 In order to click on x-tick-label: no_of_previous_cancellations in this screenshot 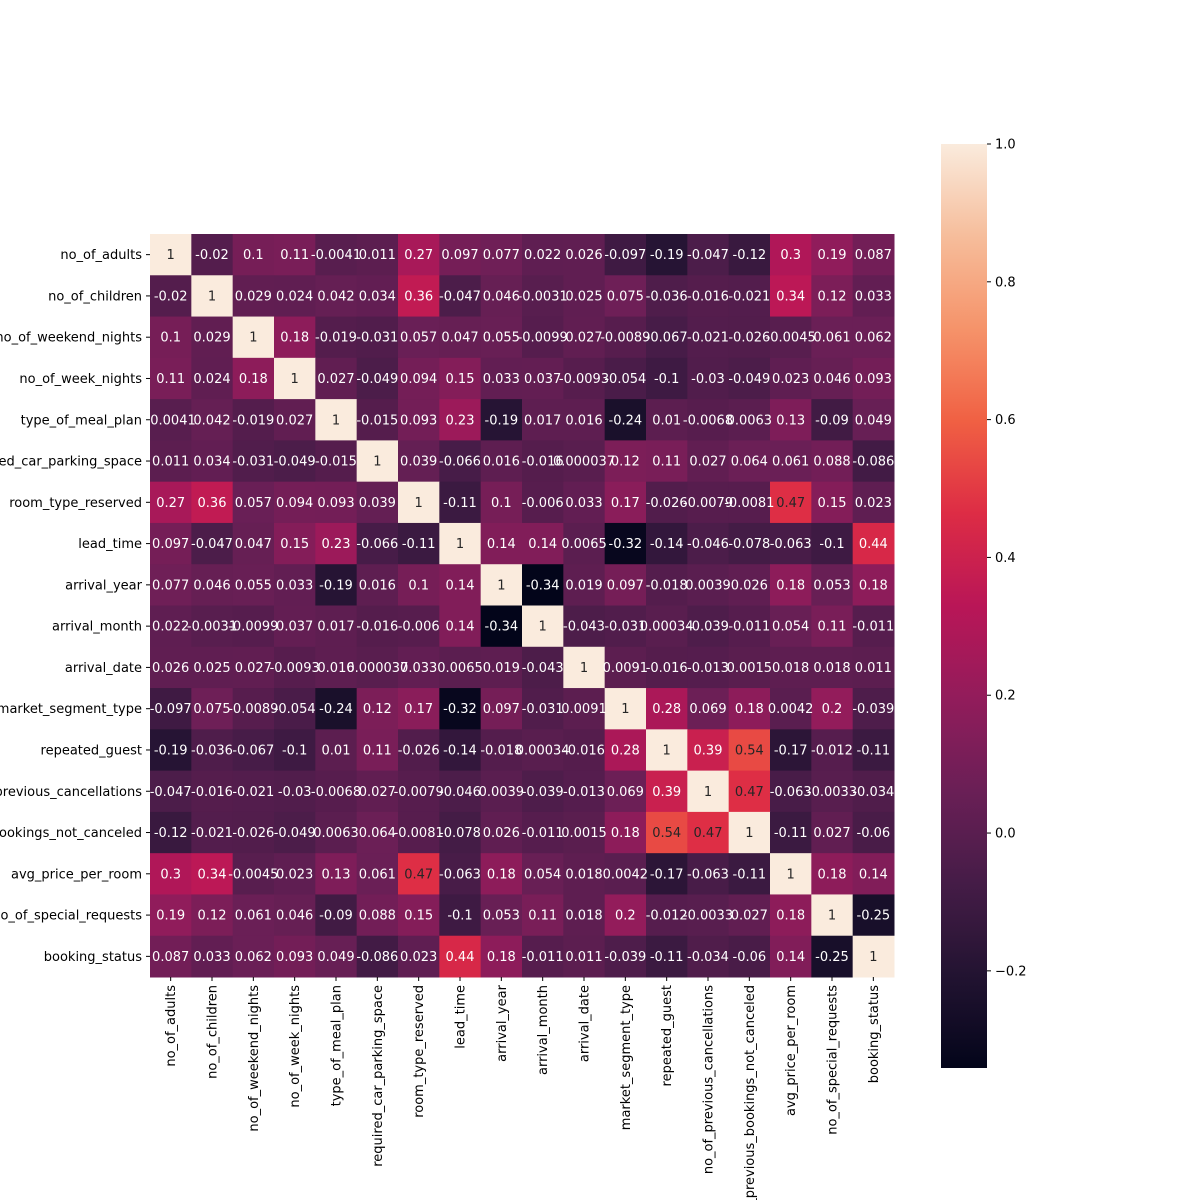, I will do `click(709, 1079)`.